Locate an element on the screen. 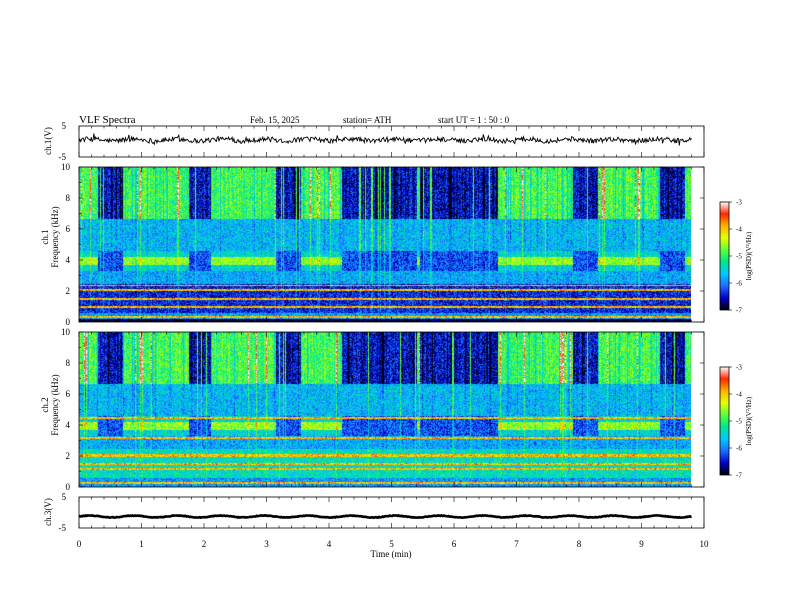  ch2-colorbar: -3 -4 -5 -6 -7 log(PSD)(V²/Hz) is located at coordinates (736, 422).